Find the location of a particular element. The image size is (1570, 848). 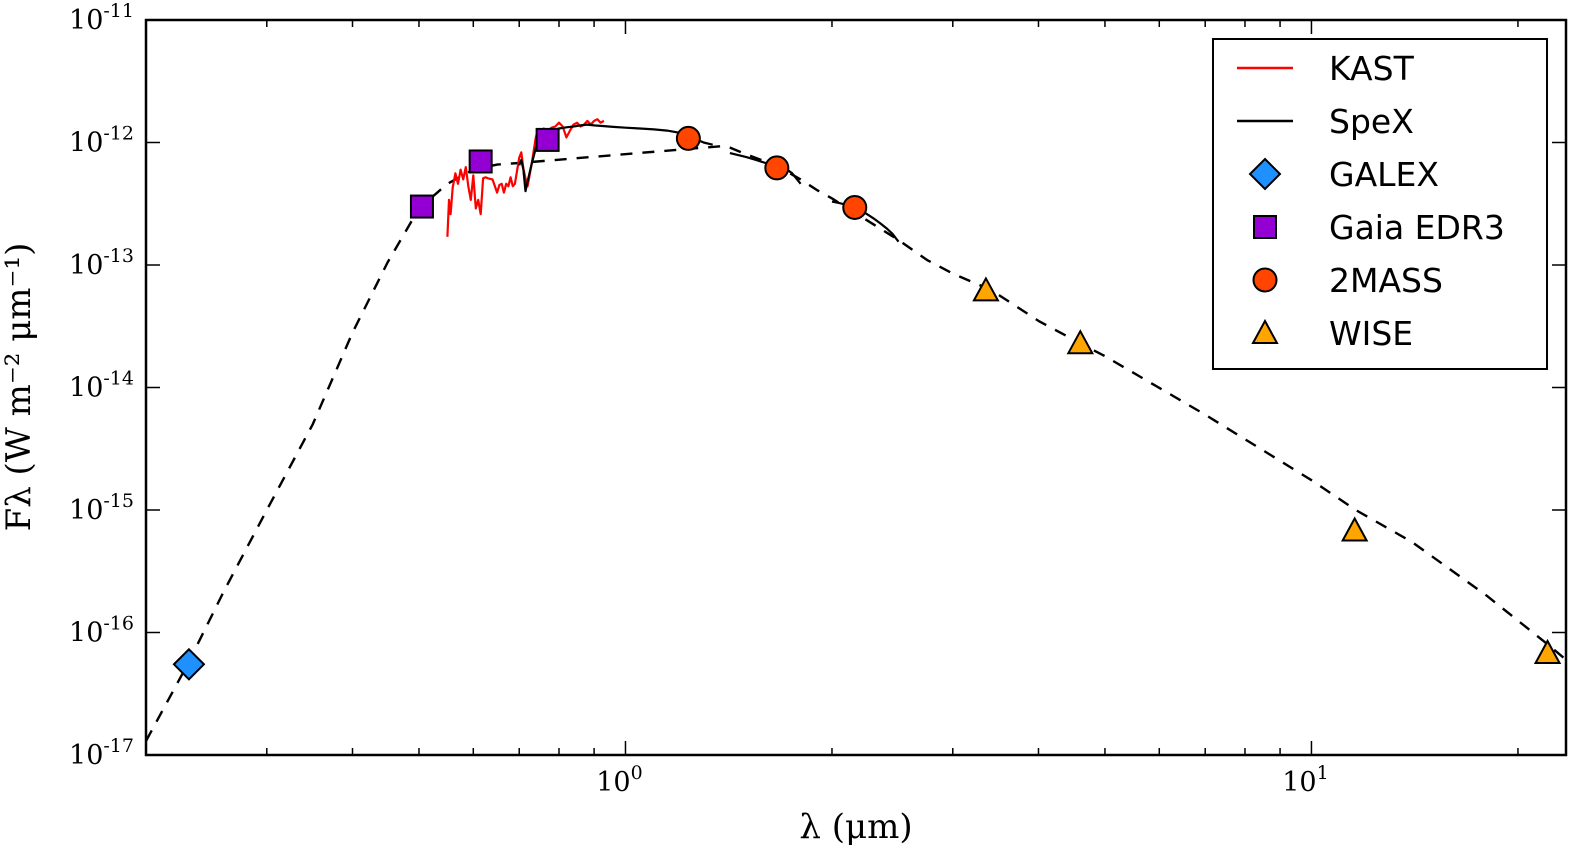

legend-label: GALEX is located at coordinates (1384, 174).